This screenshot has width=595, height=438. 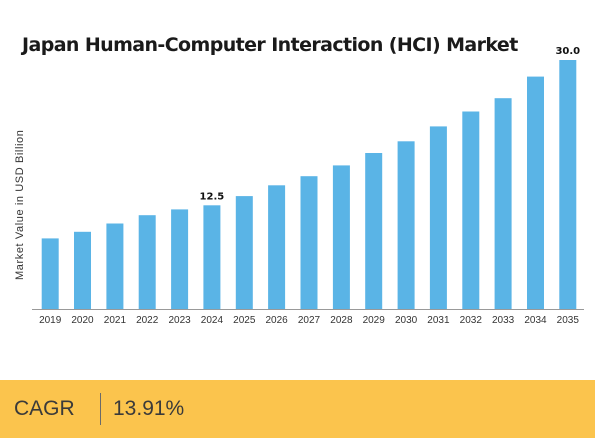 What do you see at coordinates (471, 320) in the screenshot?
I see `x-tick-label-2032: 2032` at bounding box center [471, 320].